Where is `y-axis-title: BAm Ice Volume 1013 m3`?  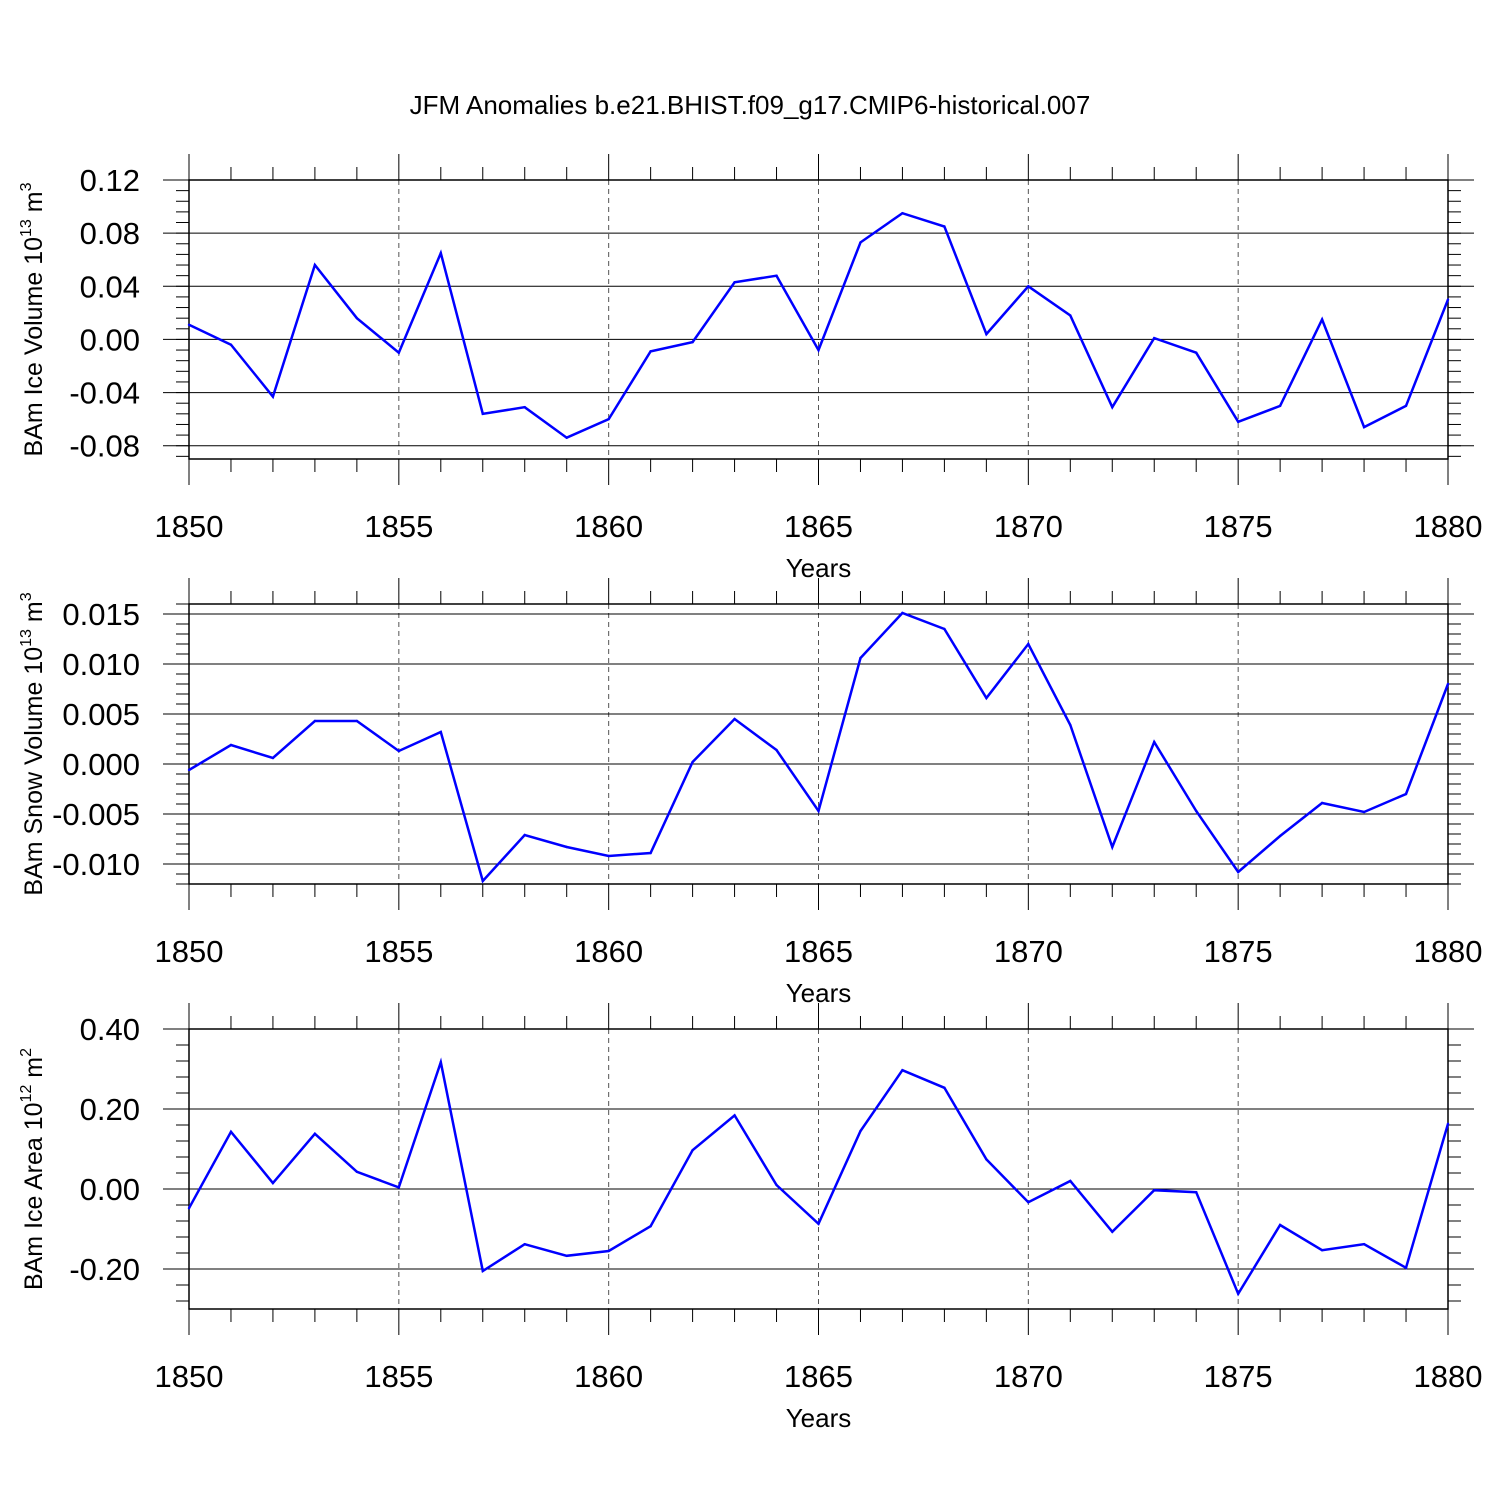 y-axis-title: BAm Ice Volume 1013 m3 is located at coordinates (33, 319).